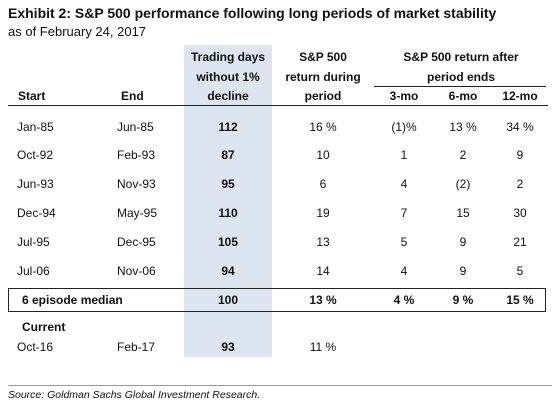  Describe the element at coordinates (277, 300) in the screenshot. I see `median-row-box` at that location.